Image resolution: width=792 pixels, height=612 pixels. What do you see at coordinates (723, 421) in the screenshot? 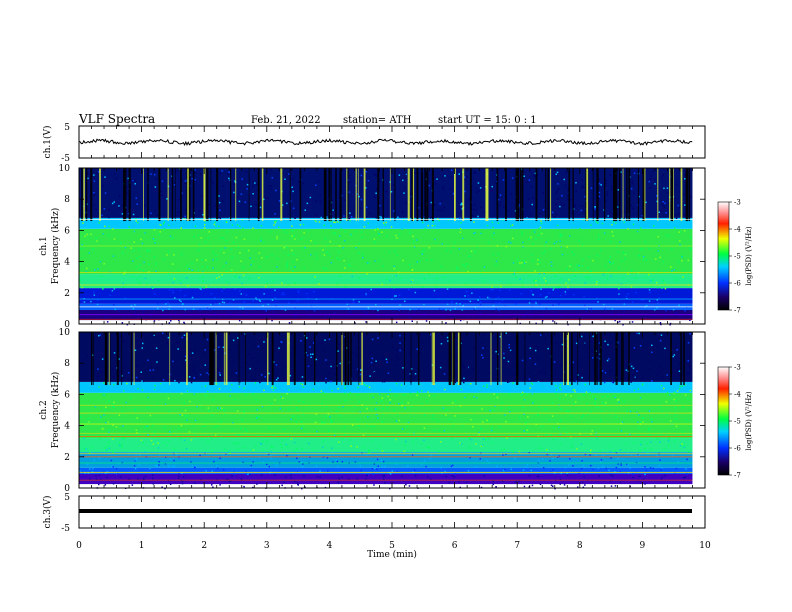
I see `ch2-colorbar-gradient` at bounding box center [723, 421].